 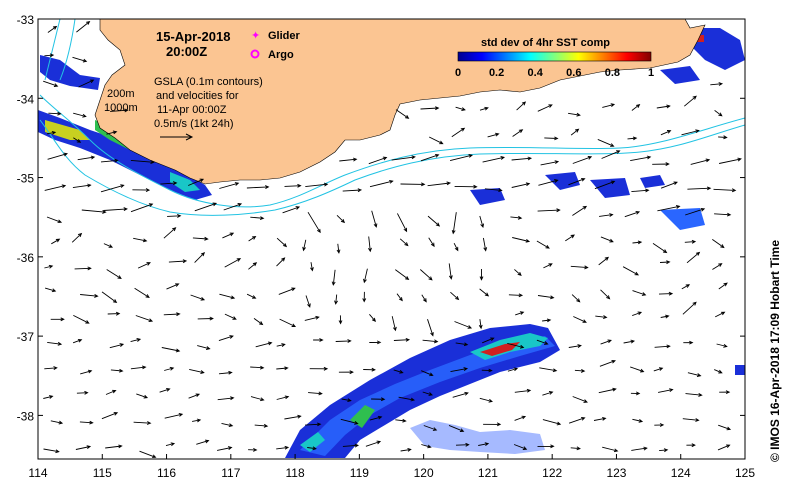 I want to click on colorbar, so click(x=554, y=56).